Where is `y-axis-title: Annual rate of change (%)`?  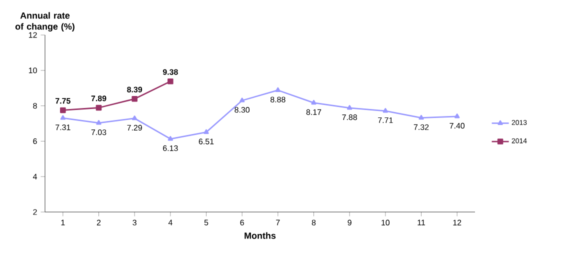
y-axis-title: Annual rate of change (%) is located at coordinates (44, 22).